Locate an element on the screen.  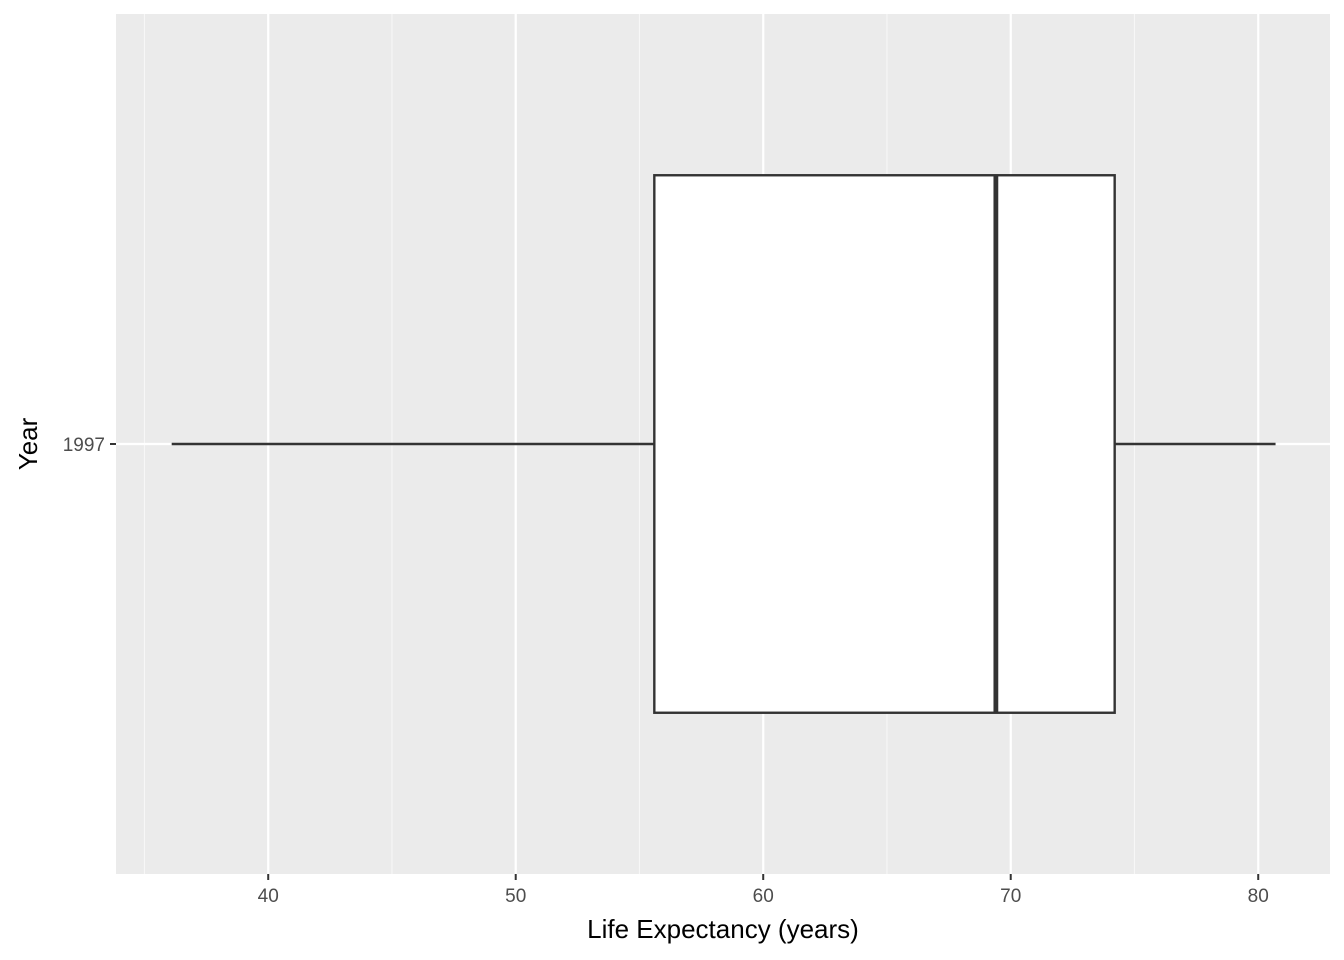
x-axis-ticks: 40 50 60 70 80 is located at coordinates (763, 890).